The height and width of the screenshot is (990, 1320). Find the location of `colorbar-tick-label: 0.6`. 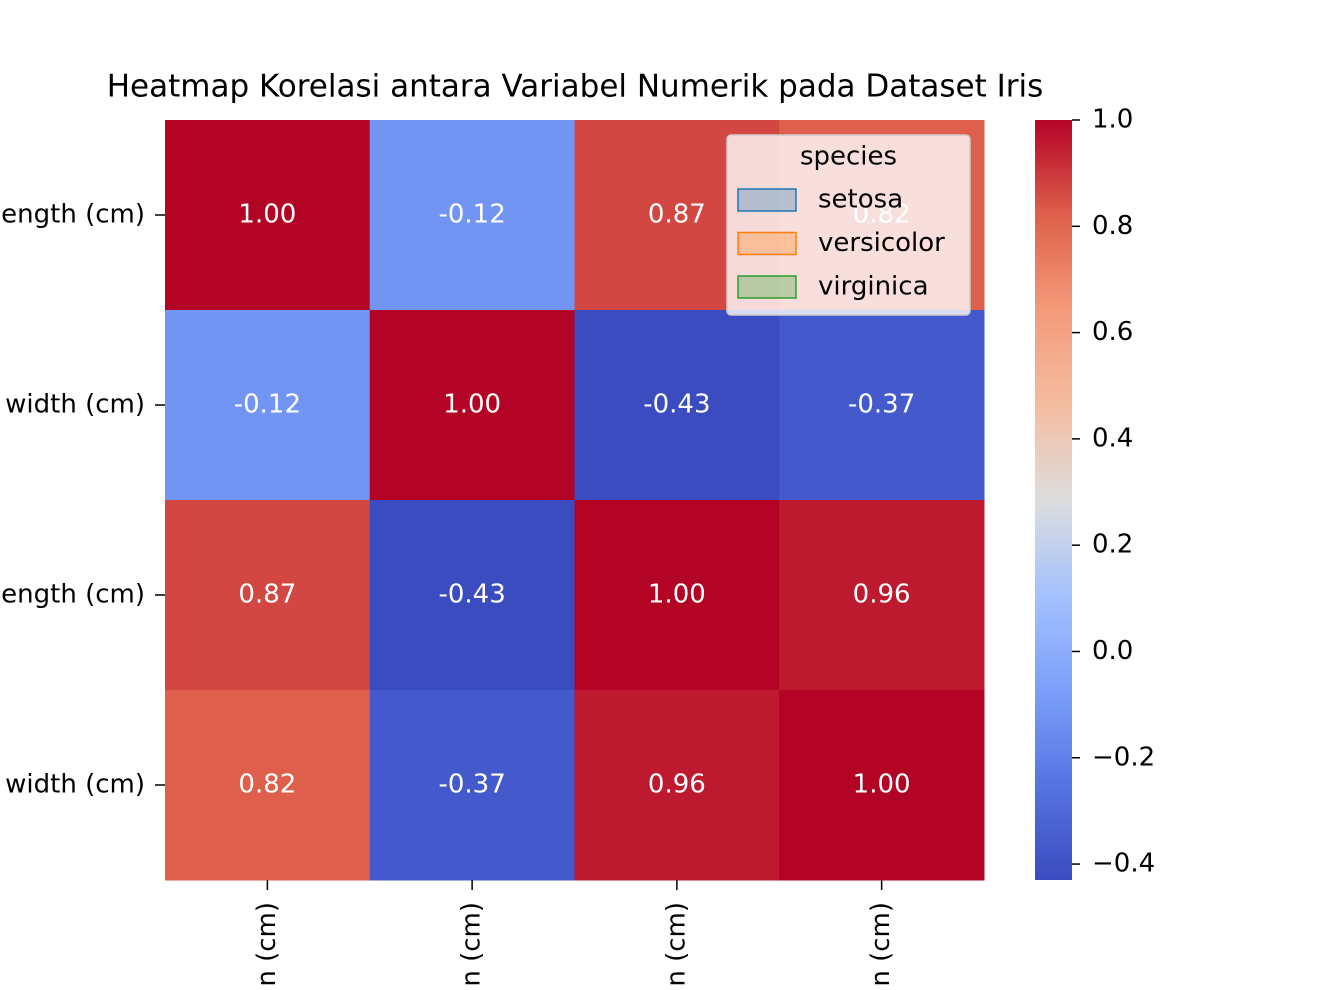

colorbar-tick-label: 0.6 is located at coordinates (1112, 332).